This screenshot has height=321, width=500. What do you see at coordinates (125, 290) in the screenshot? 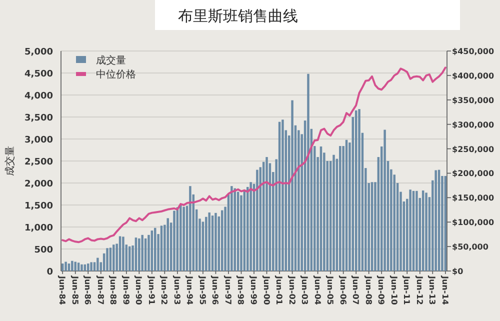
I see `x-tick-label: Jun-89` at bounding box center [125, 290].